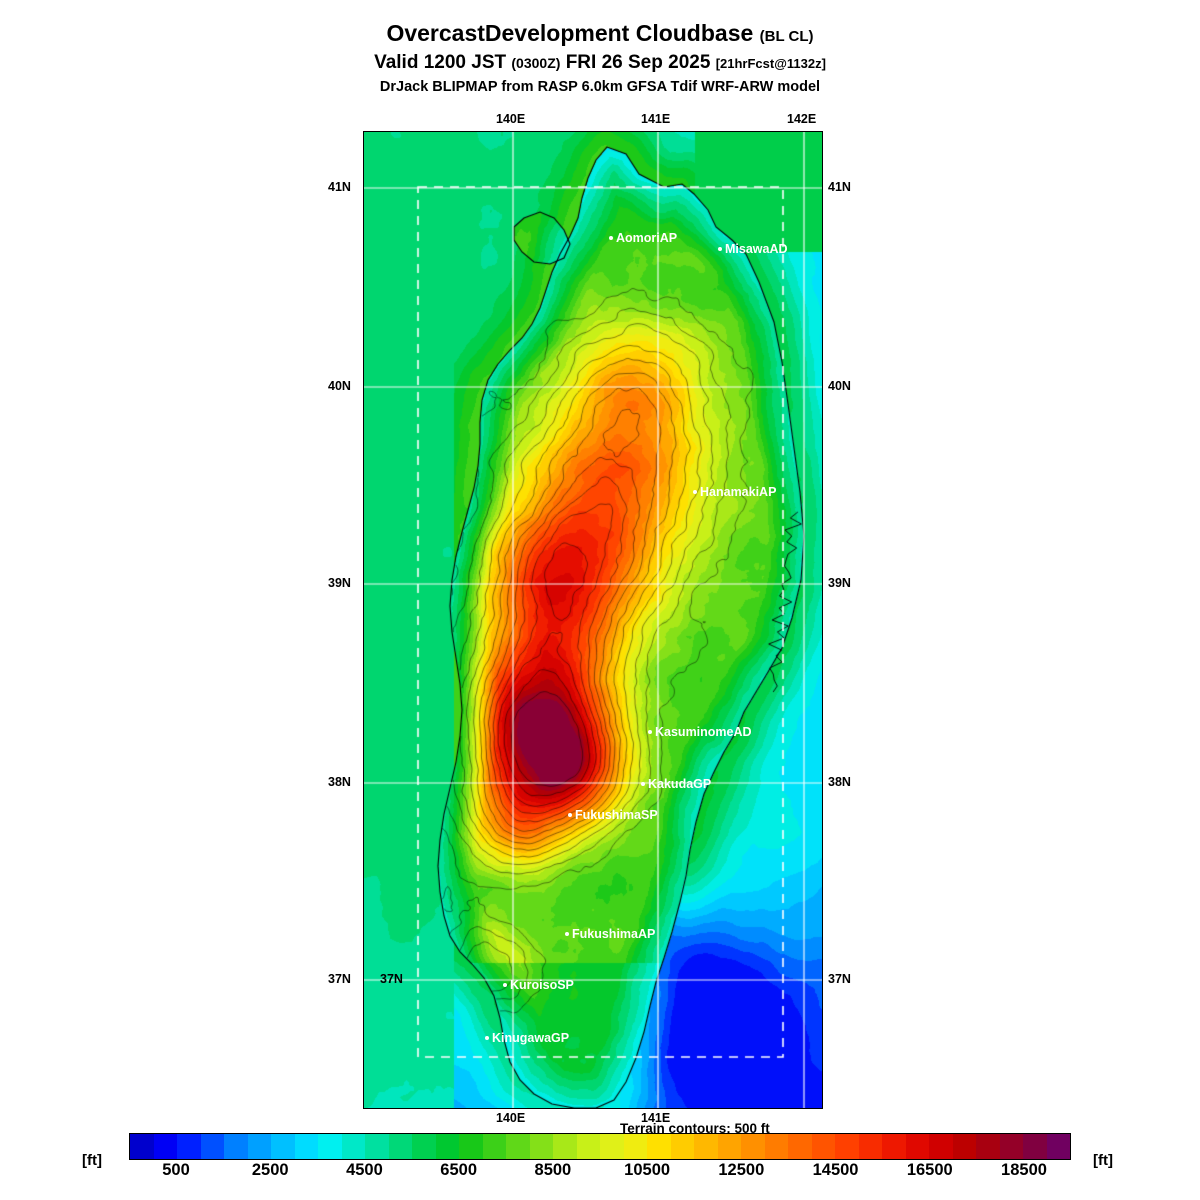  What do you see at coordinates (680, 784) in the screenshot?
I see `station-label: KakudaGP` at bounding box center [680, 784].